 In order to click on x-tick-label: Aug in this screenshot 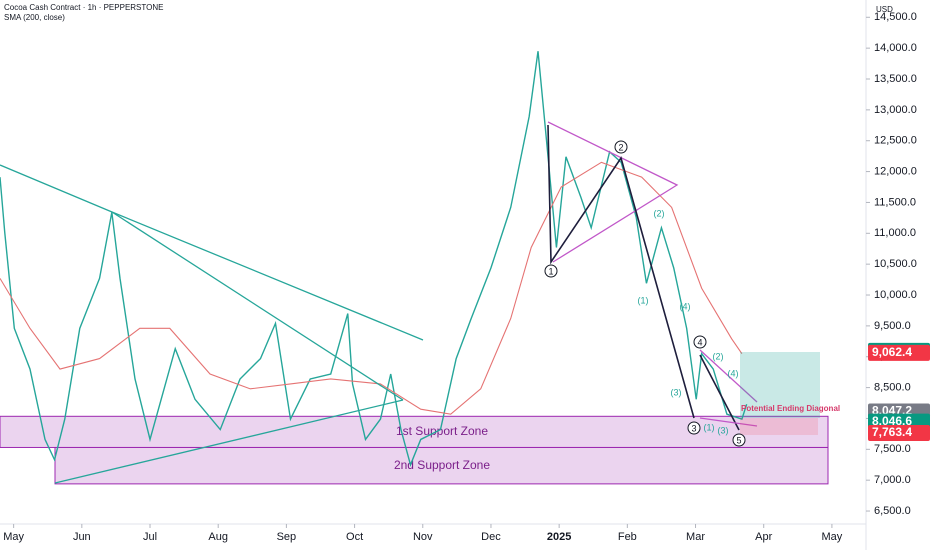, I will do `click(218, 537)`.